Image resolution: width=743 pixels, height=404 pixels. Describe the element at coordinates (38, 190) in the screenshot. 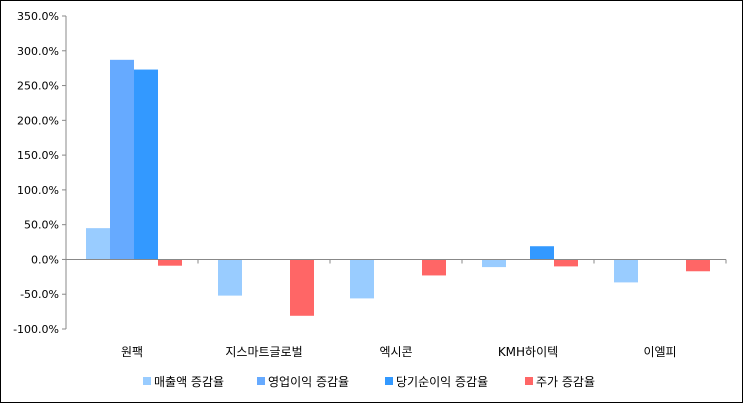

I see `y-tick-label: 100.0%` at that location.